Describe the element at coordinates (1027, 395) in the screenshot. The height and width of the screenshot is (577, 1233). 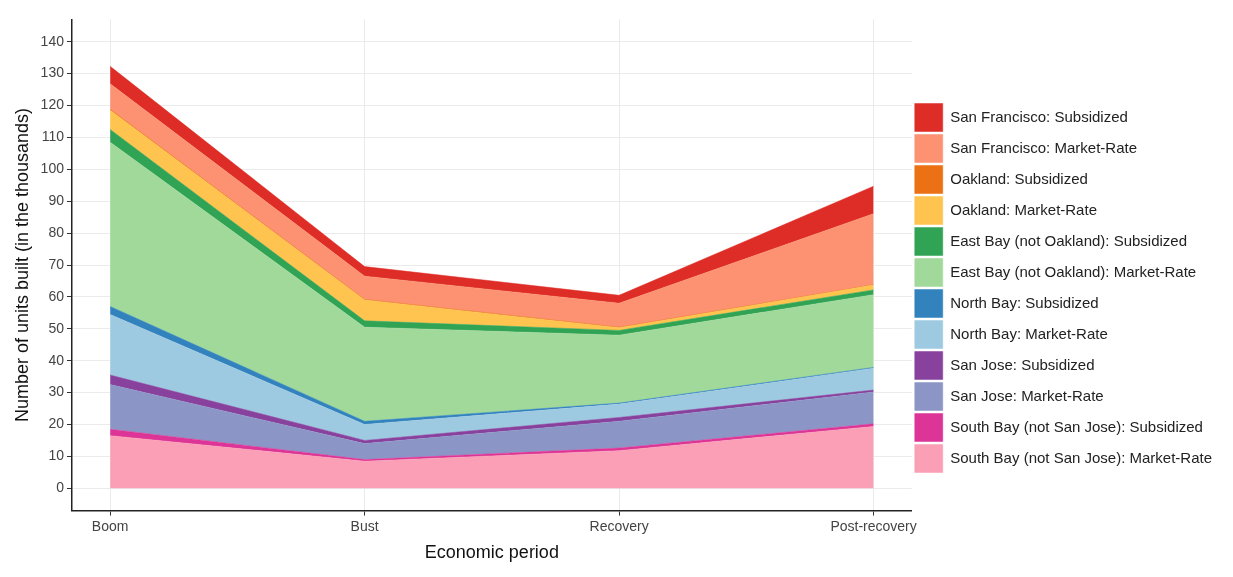
I see `legend-label: San Jose: Market-Rate` at that location.